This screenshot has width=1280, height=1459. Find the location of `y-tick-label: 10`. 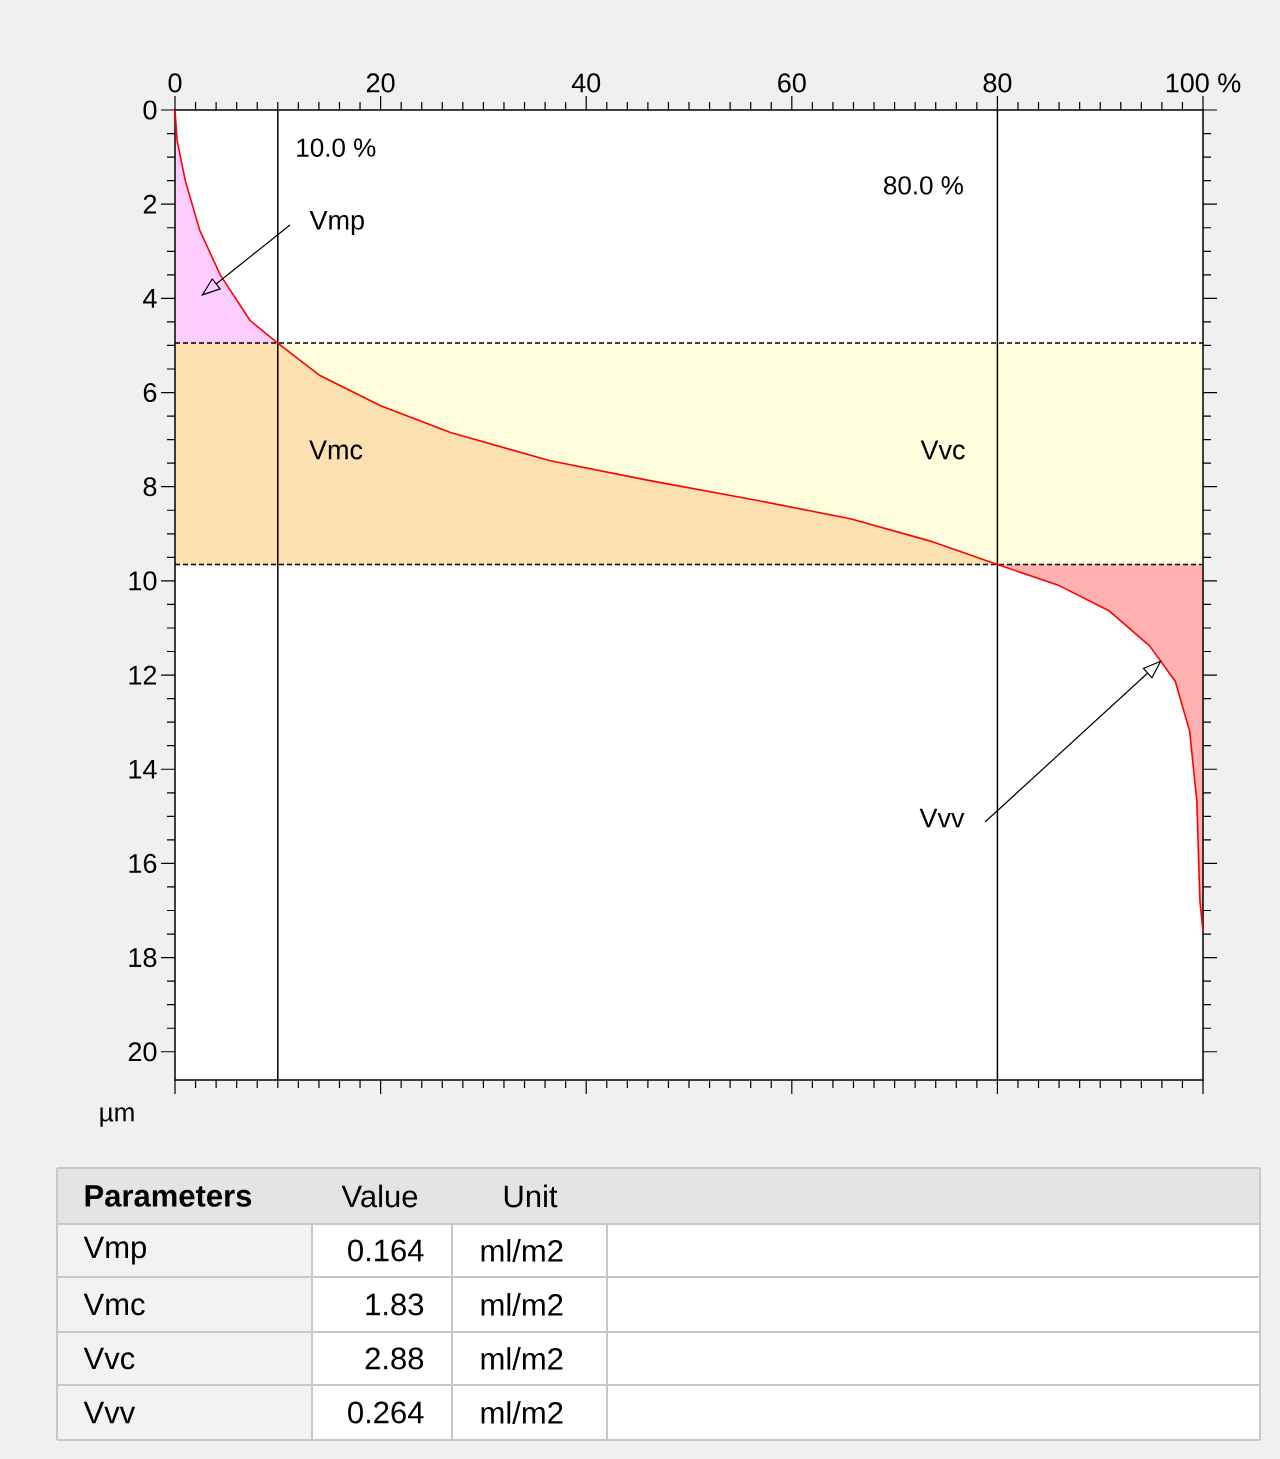

y-tick-label: 10 is located at coordinates (143, 581).